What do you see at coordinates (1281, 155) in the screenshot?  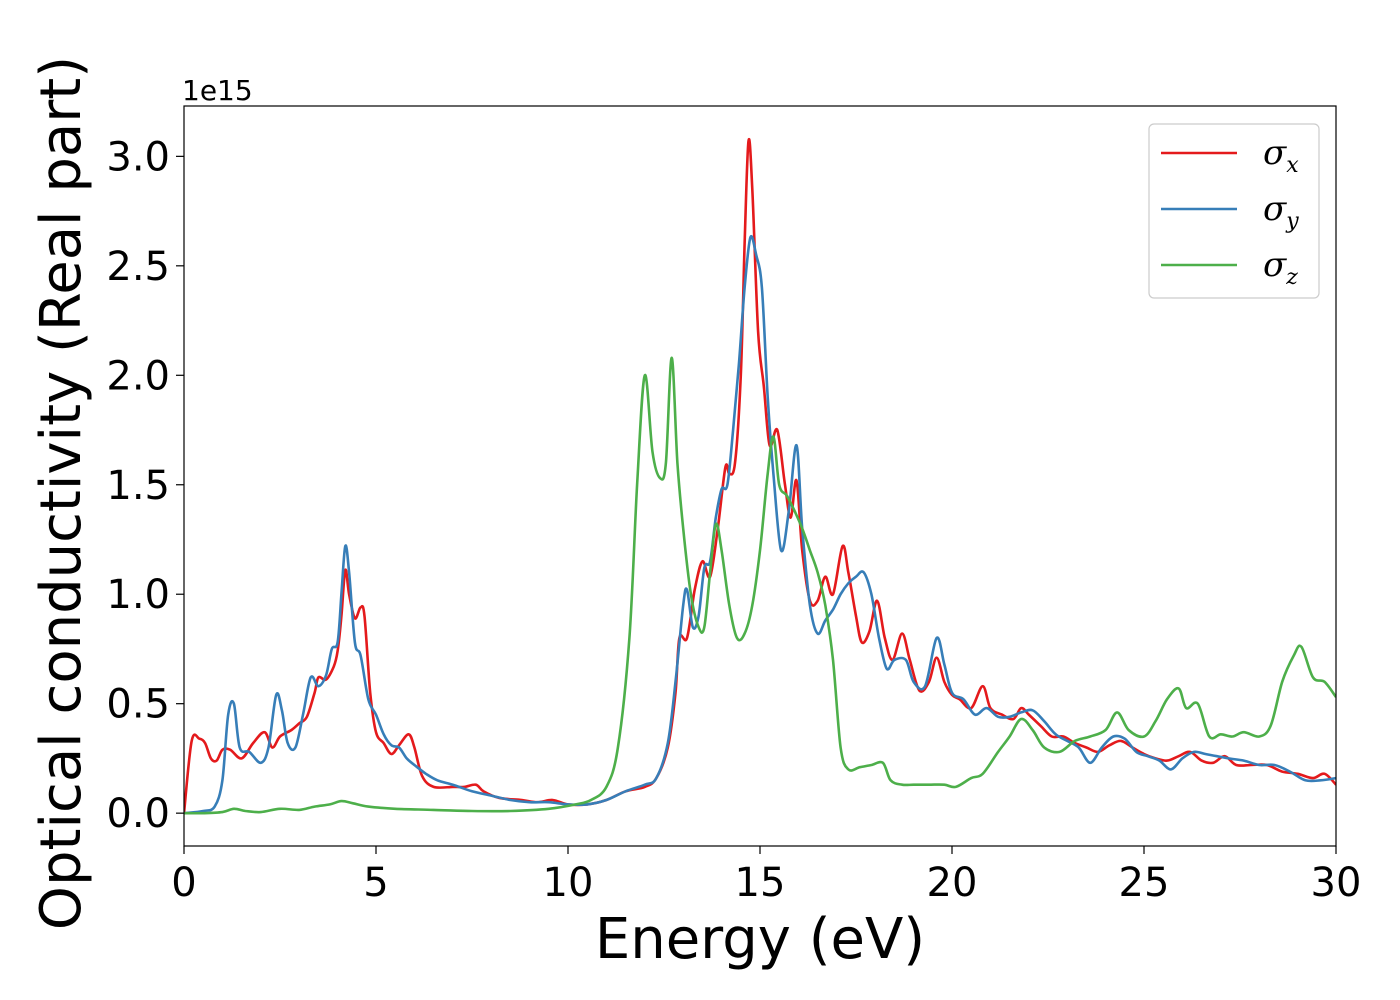 I see `legend-label-x: σx` at bounding box center [1281, 155].